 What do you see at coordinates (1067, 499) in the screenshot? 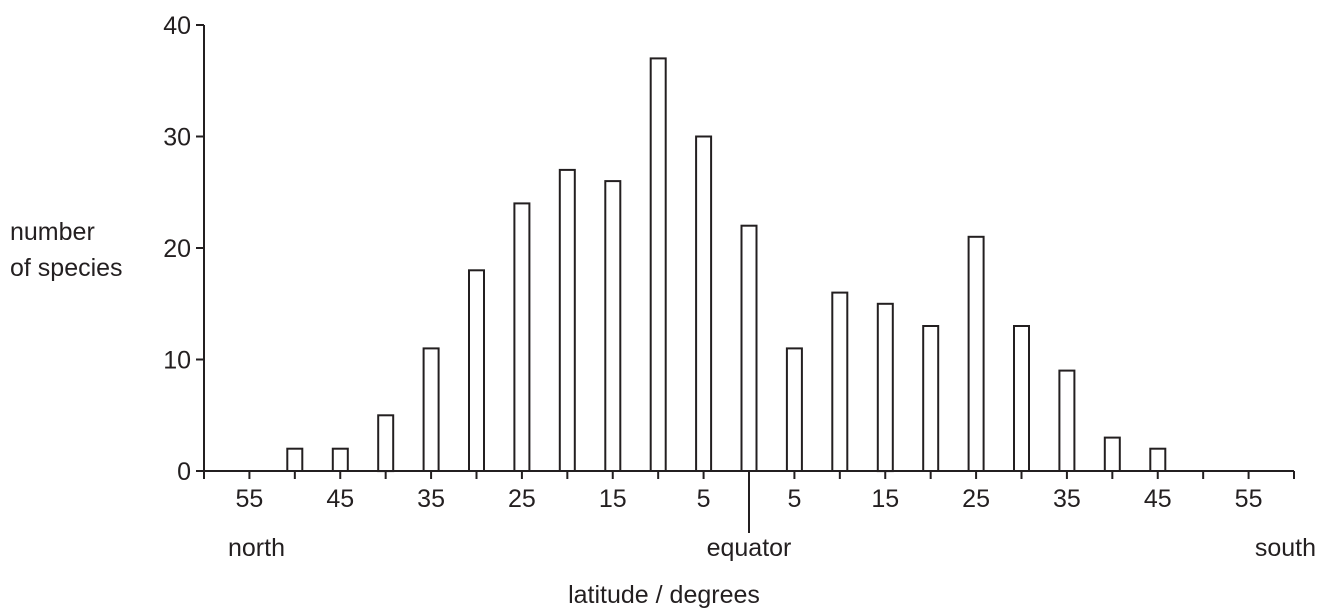
I see `x-tick-label-s35: 35` at bounding box center [1067, 499].